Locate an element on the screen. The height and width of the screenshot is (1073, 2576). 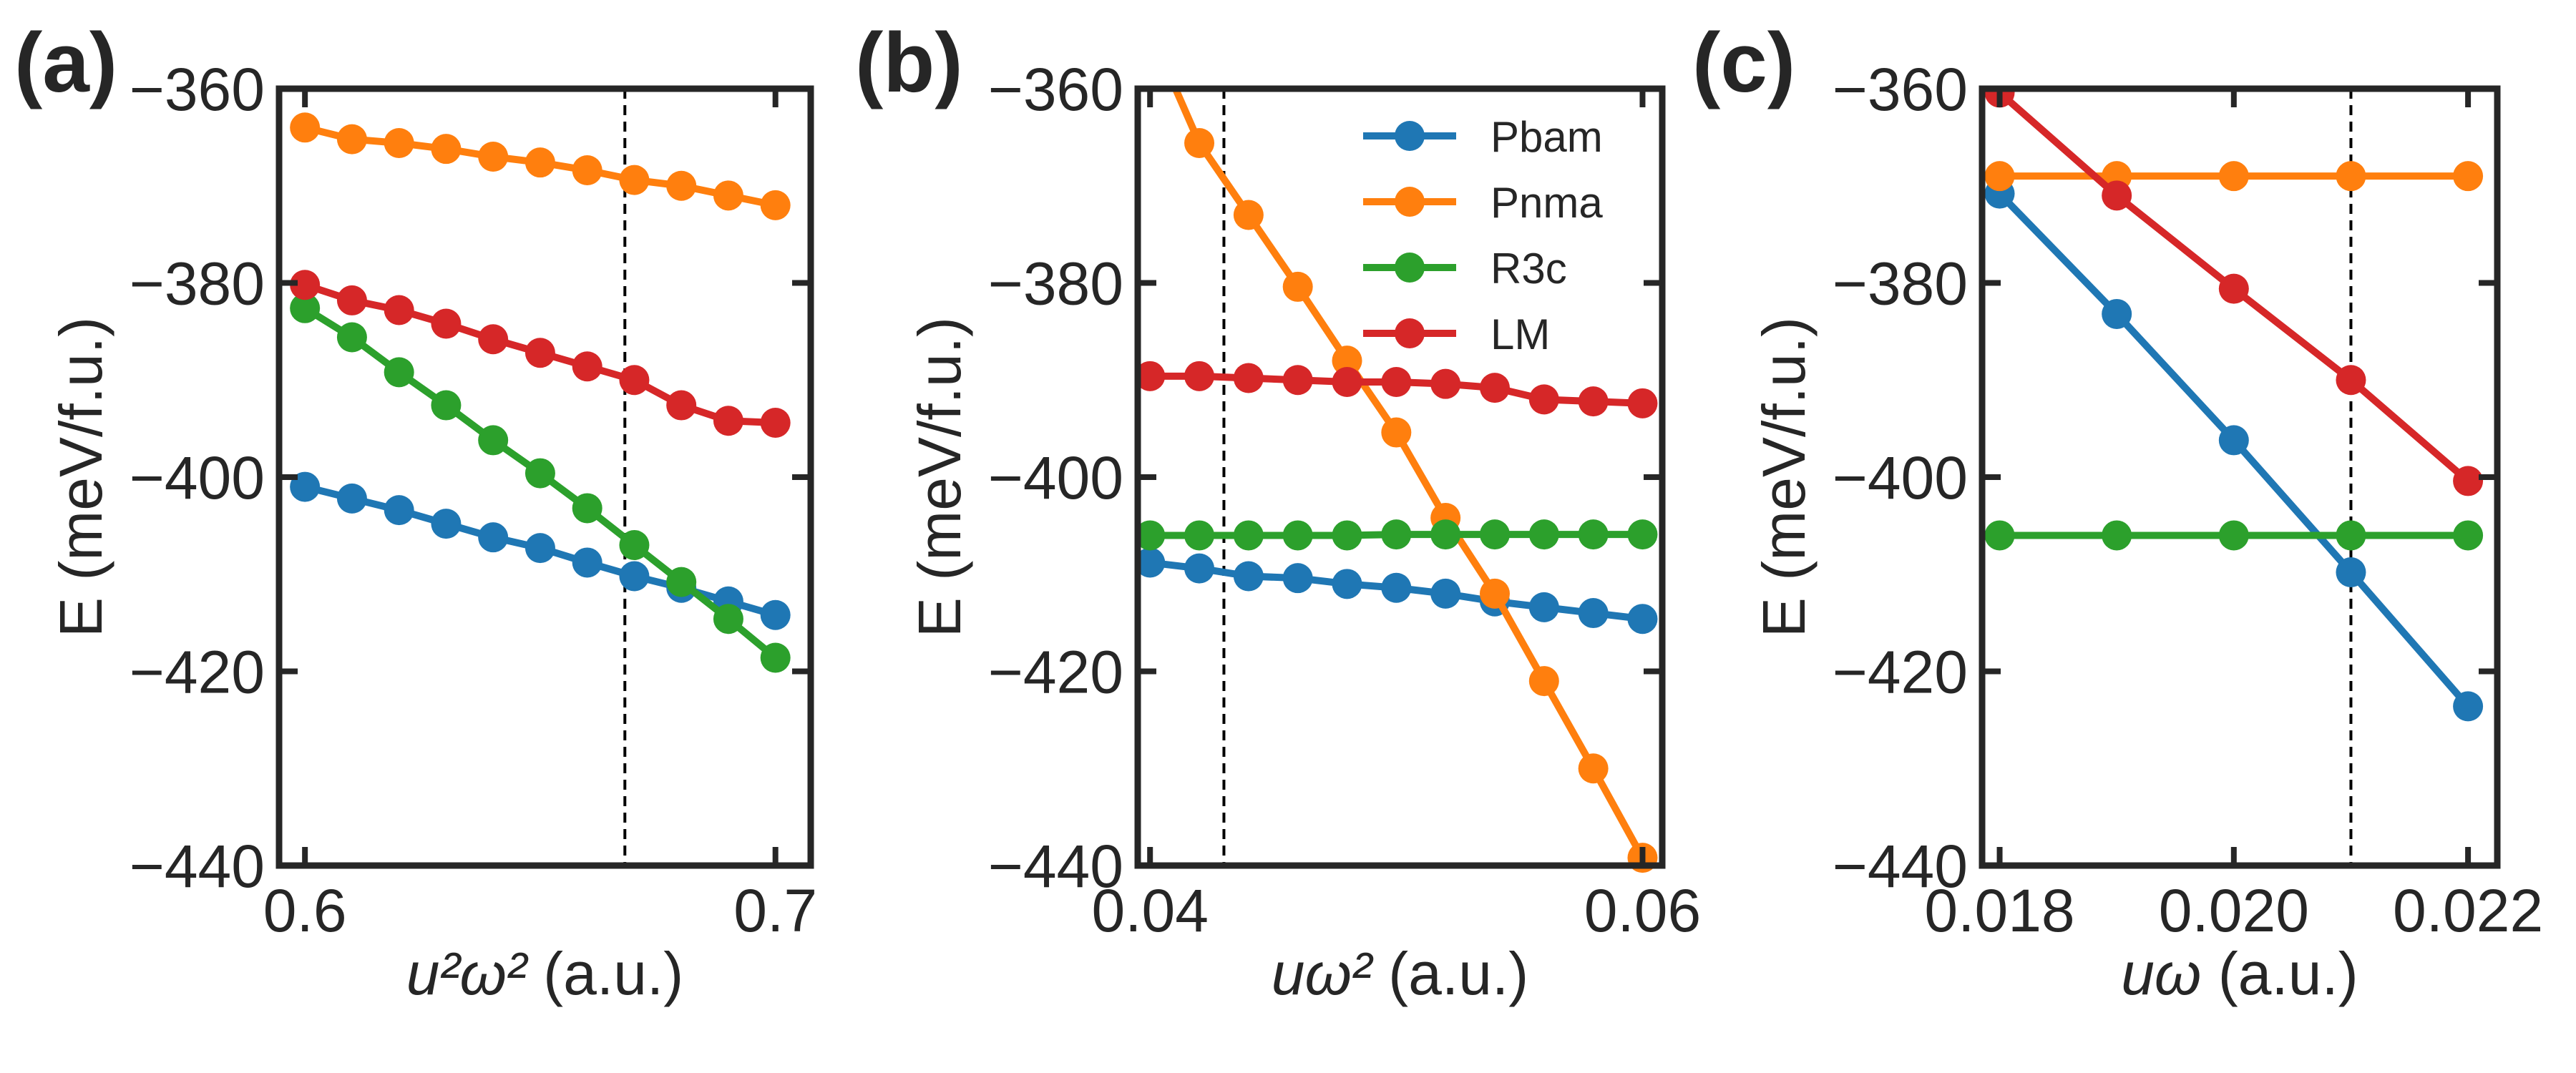
series-Pnma is located at coordinates (540, 166).